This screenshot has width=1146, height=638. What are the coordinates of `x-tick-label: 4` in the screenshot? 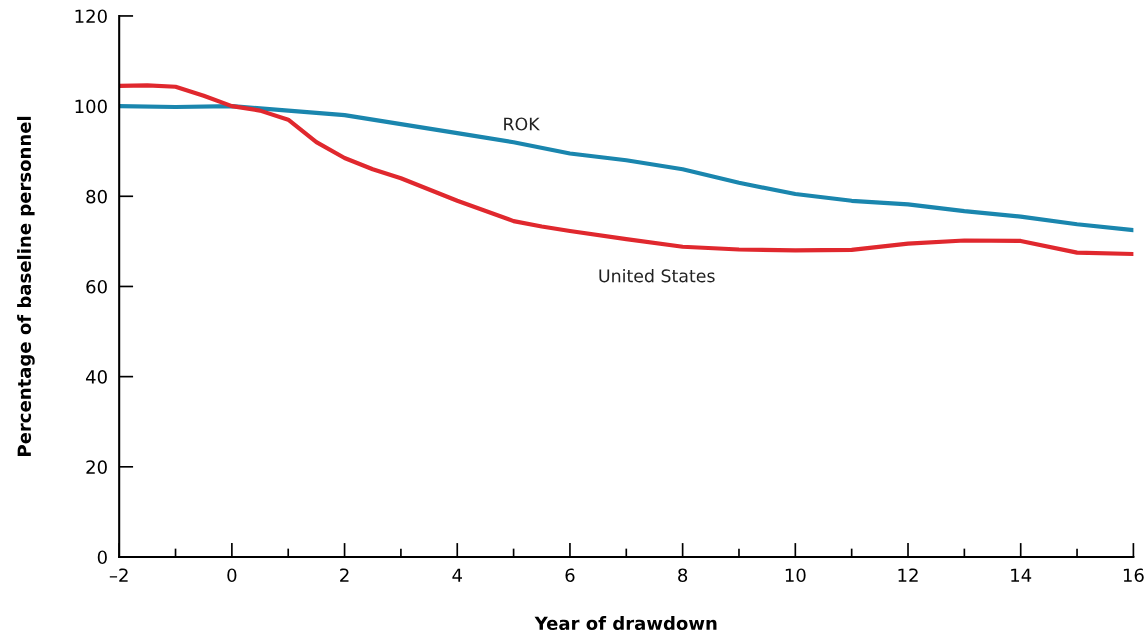 It's located at (457, 575).